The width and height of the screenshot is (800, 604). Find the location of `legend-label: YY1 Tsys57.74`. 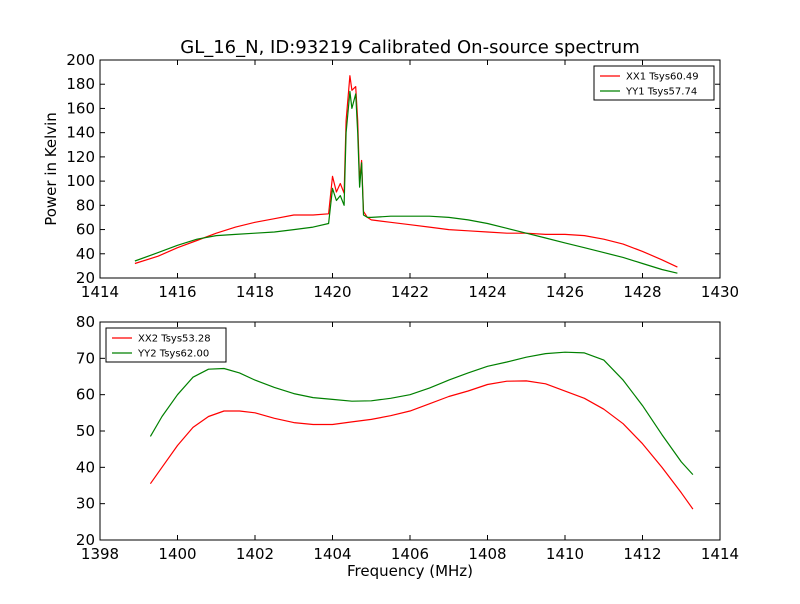

legend-label: YY1 Tsys57.74 is located at coordinates (661, 92).